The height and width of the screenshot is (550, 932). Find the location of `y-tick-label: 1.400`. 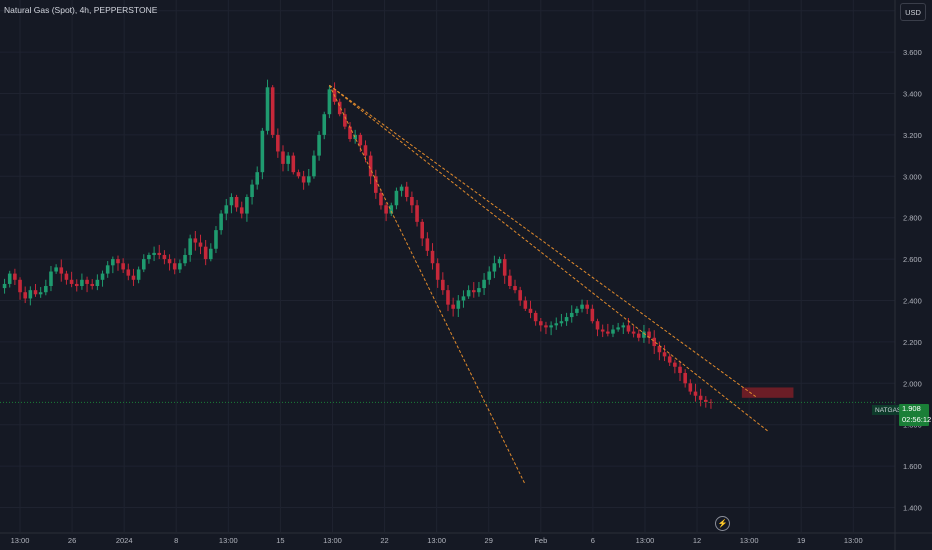

y-tick-label: 1.400 is located at coordinates (912, 508).